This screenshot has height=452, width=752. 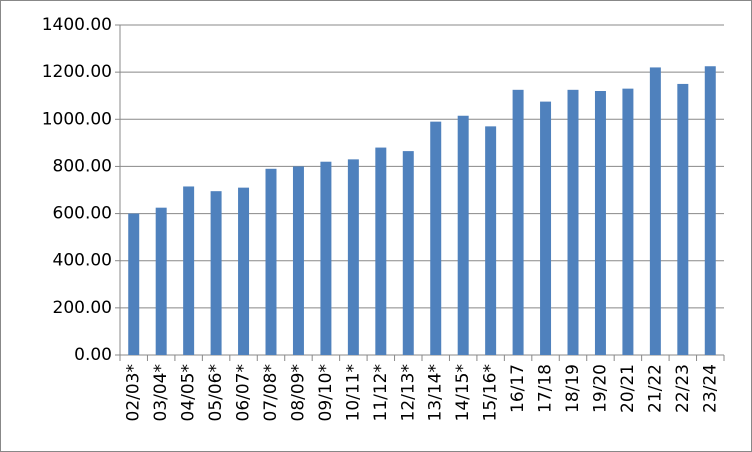 I want to click on x-tick-label: 22/23, so click(x=683, y=388).